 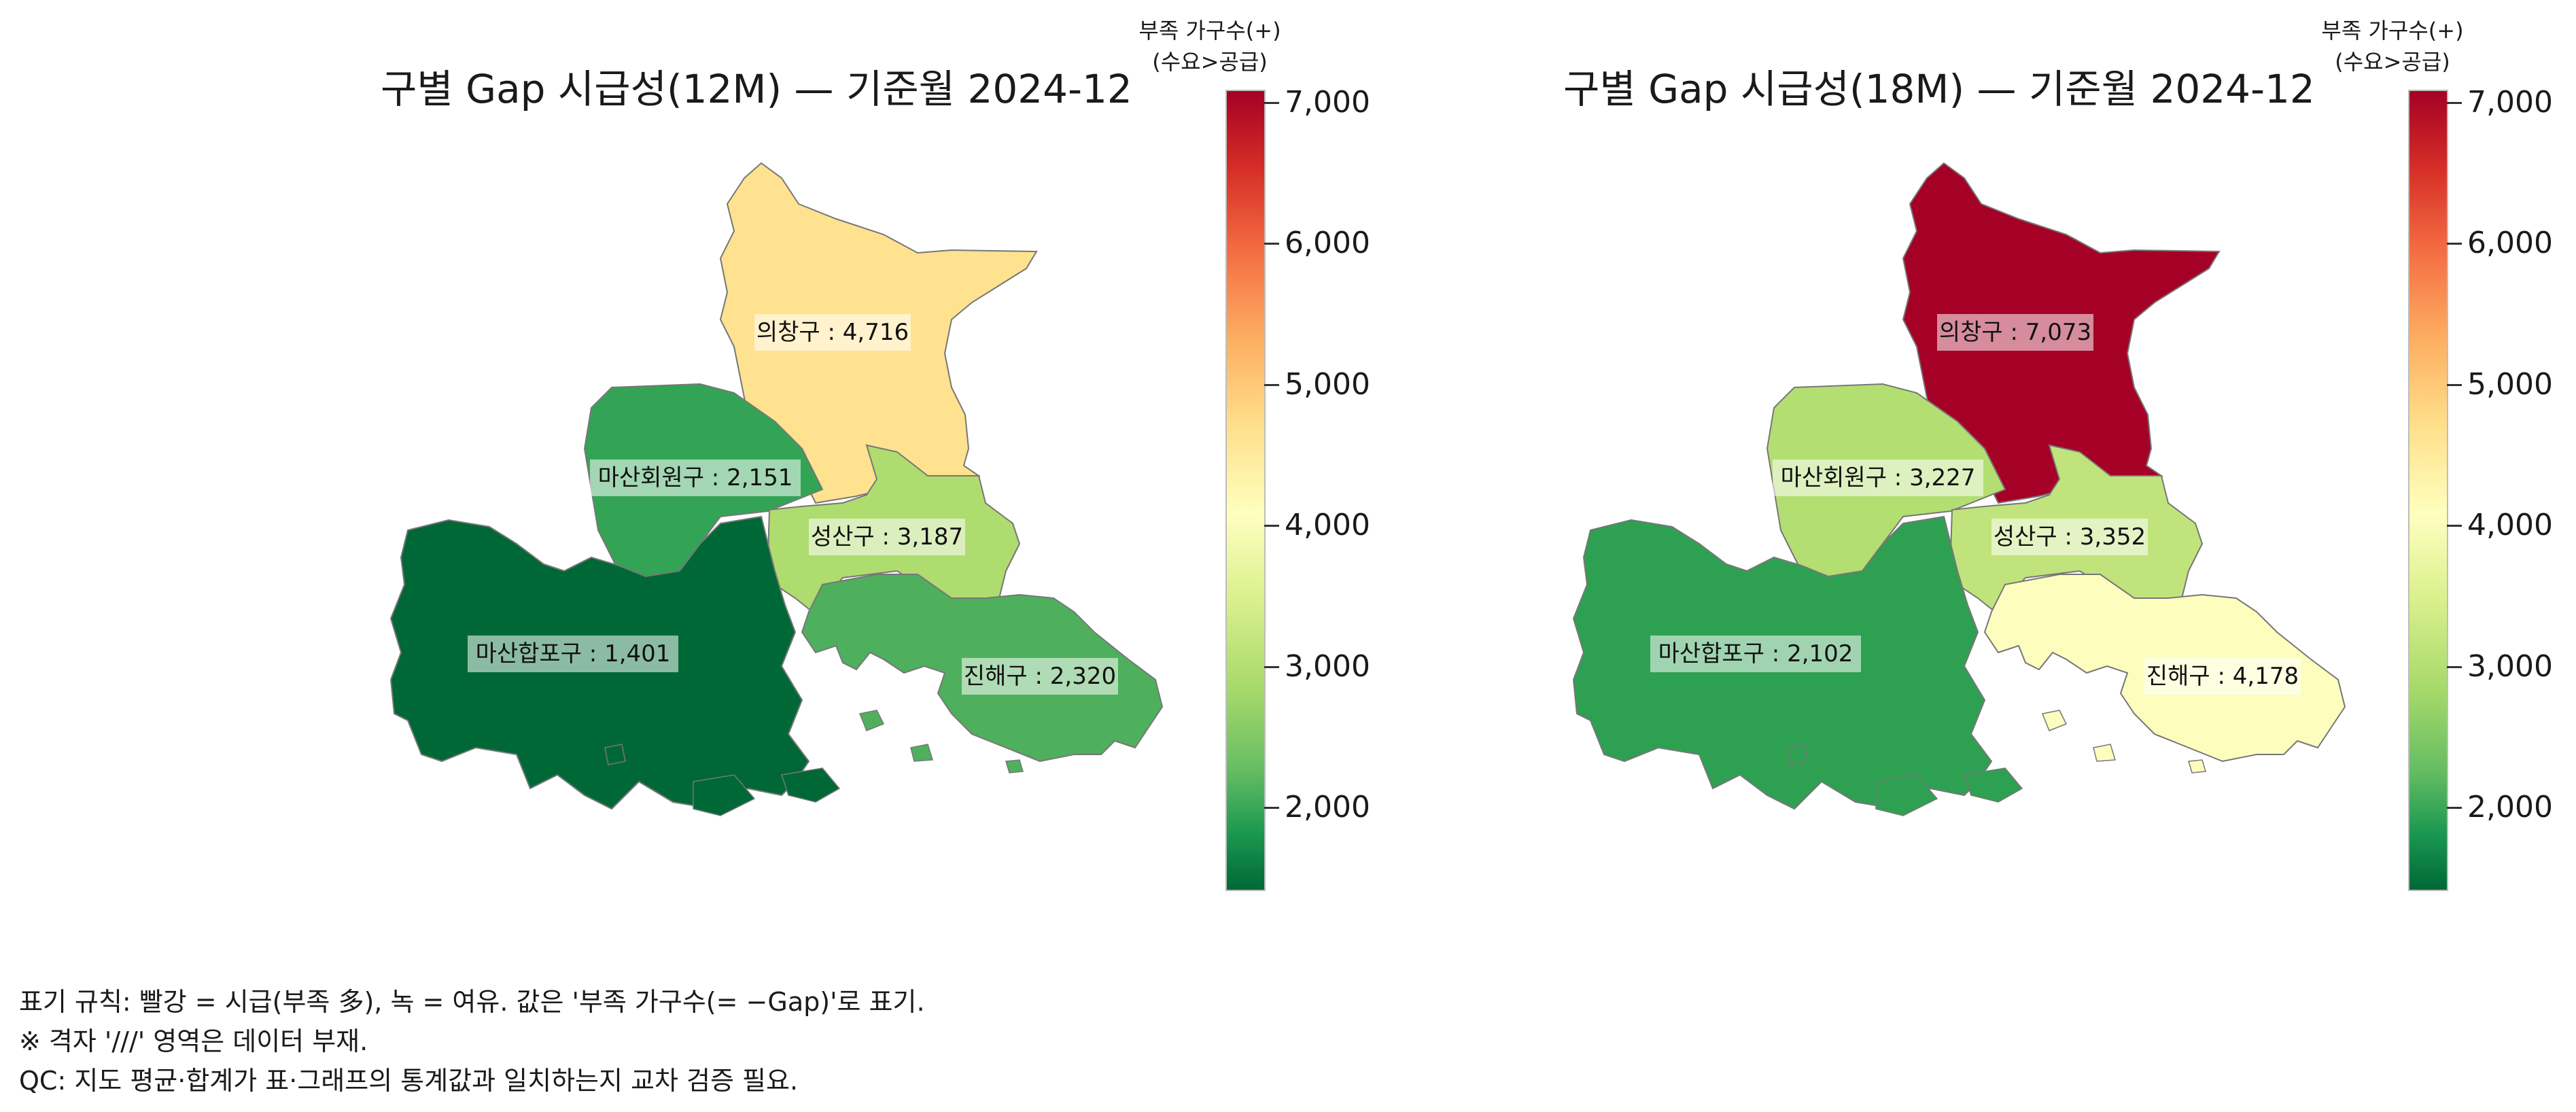 I want to click on label-masanhappo: 마산합포구 : 2,102, so click(x=1755, y=653).